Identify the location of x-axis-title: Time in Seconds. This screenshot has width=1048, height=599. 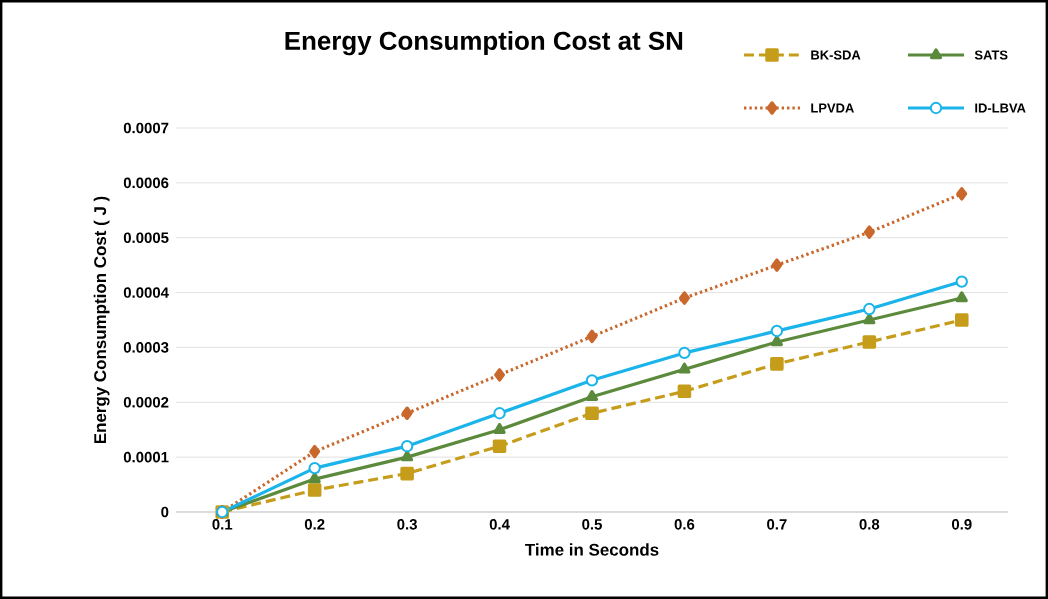
(592, 549).